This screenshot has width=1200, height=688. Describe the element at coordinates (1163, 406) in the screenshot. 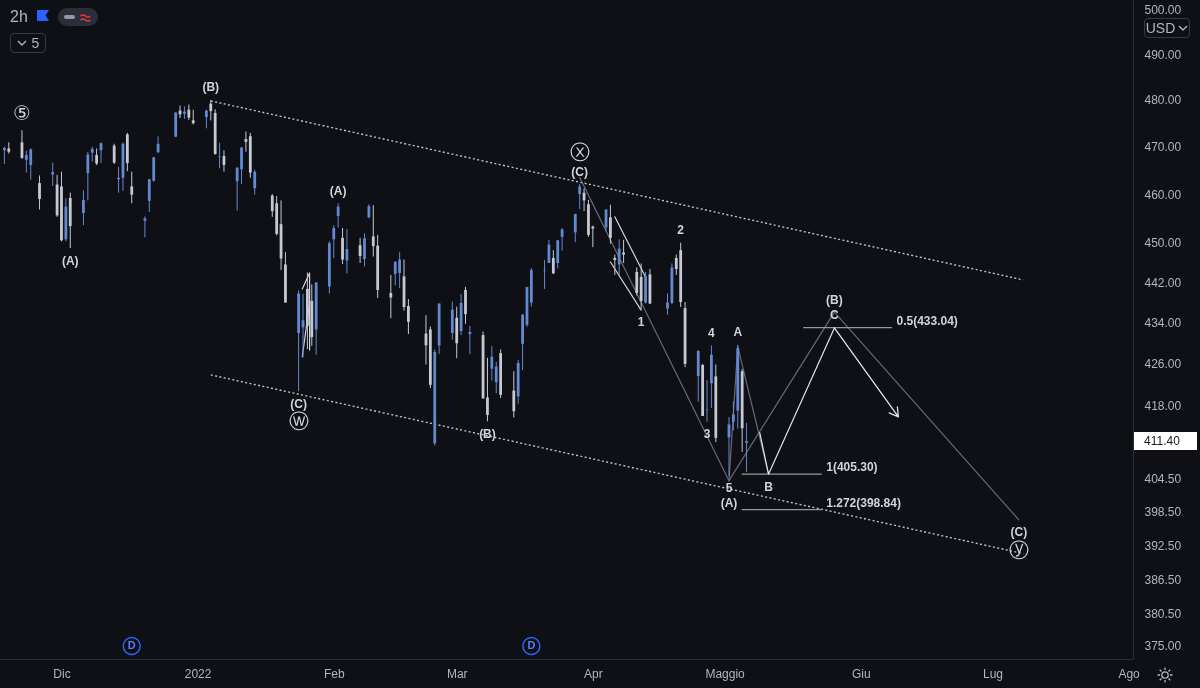

I see `y-tick-label: 418.00` at that location.